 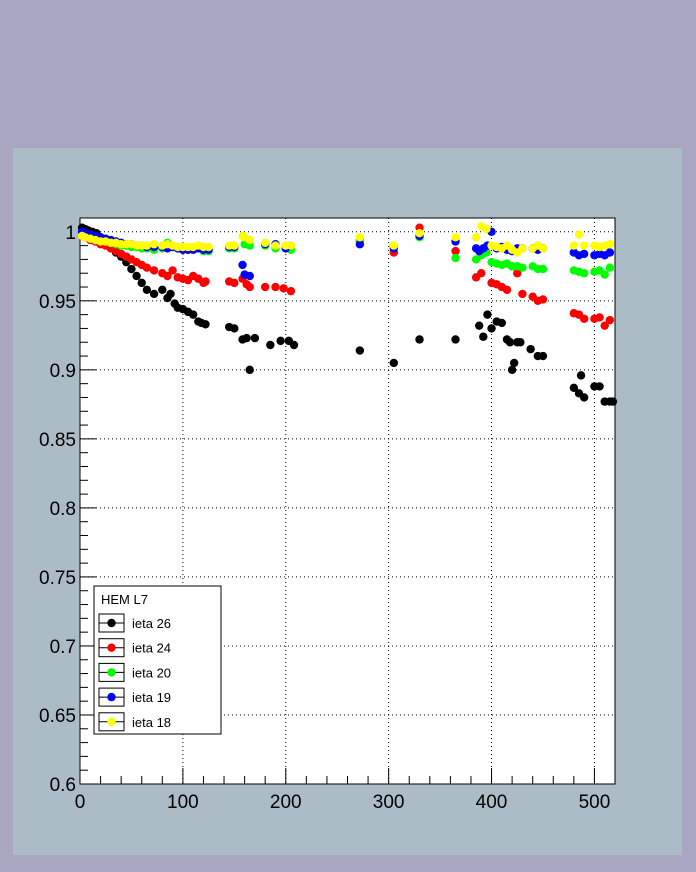 I want to click on y-tick-label: 0.95, so click(x=57, y=302).